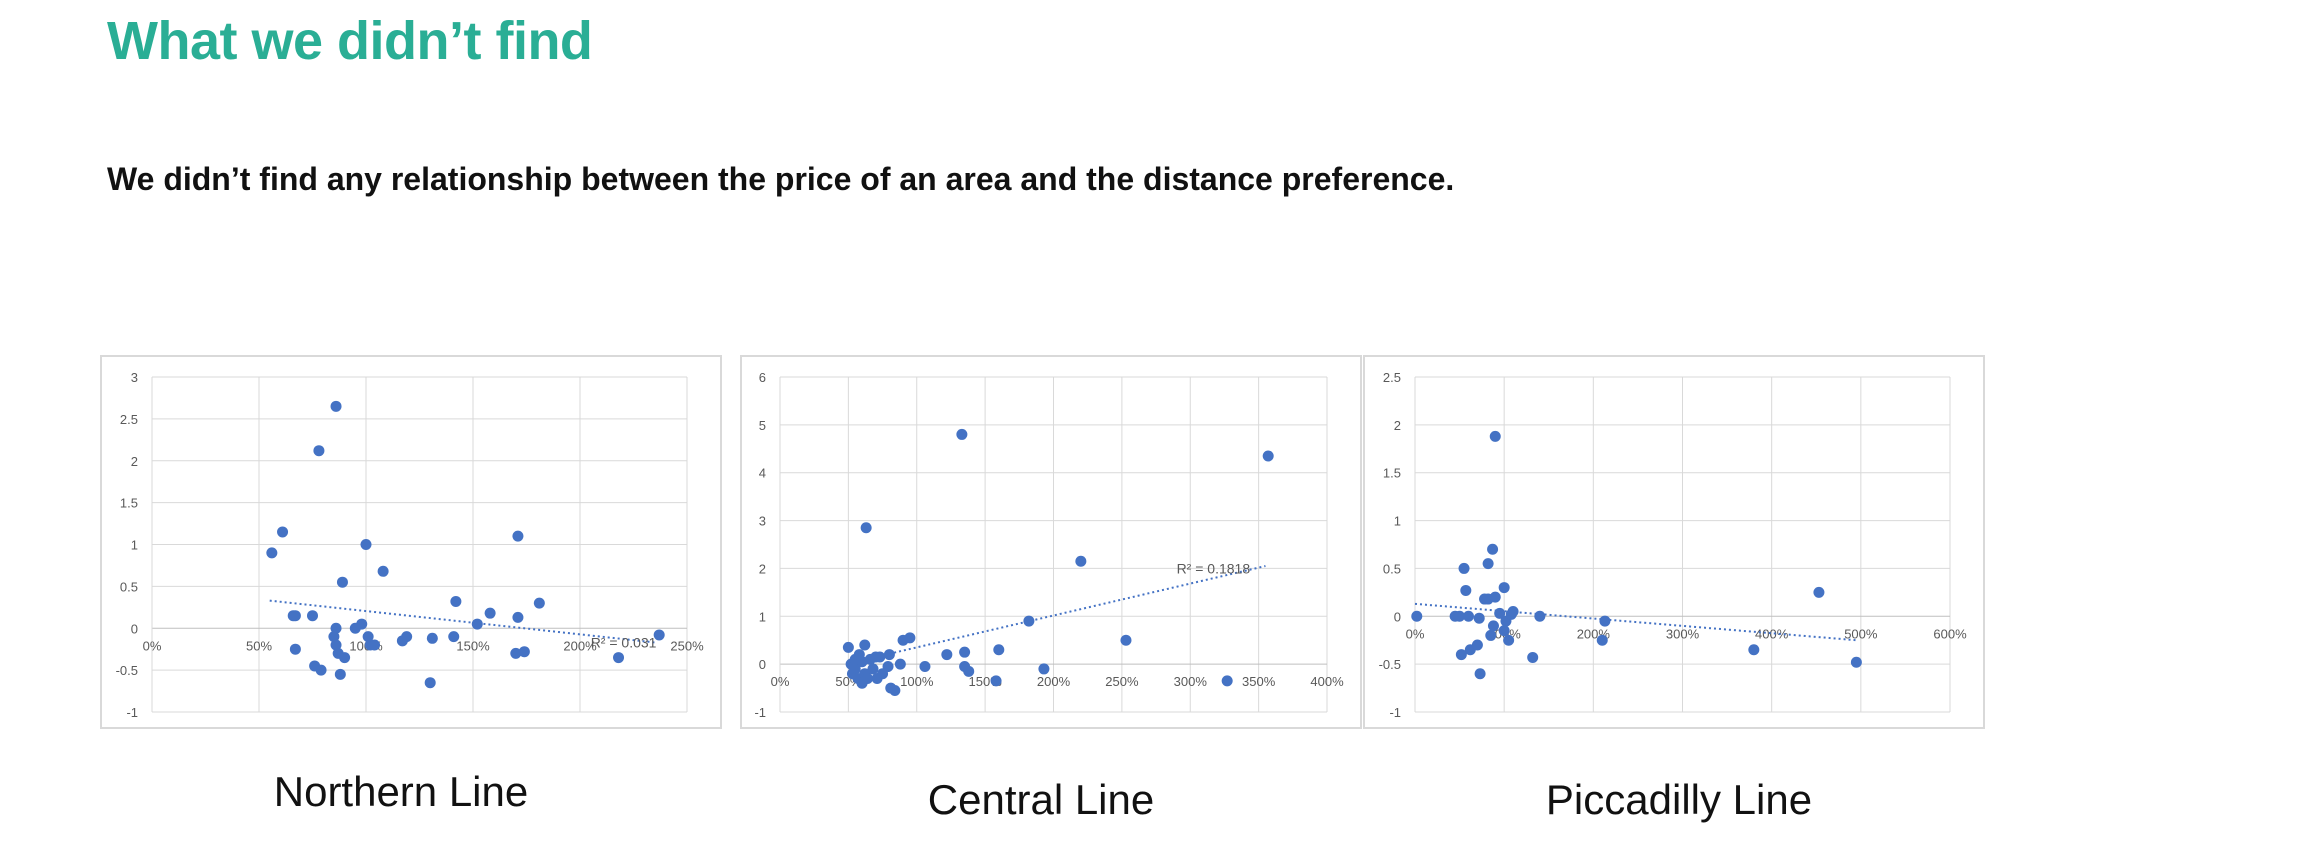 Image resolution: width=2300 pixels, height=867 pixels. I want to click on piccadilly-line-caption: Piccadilly Line, so click(1679, 800).